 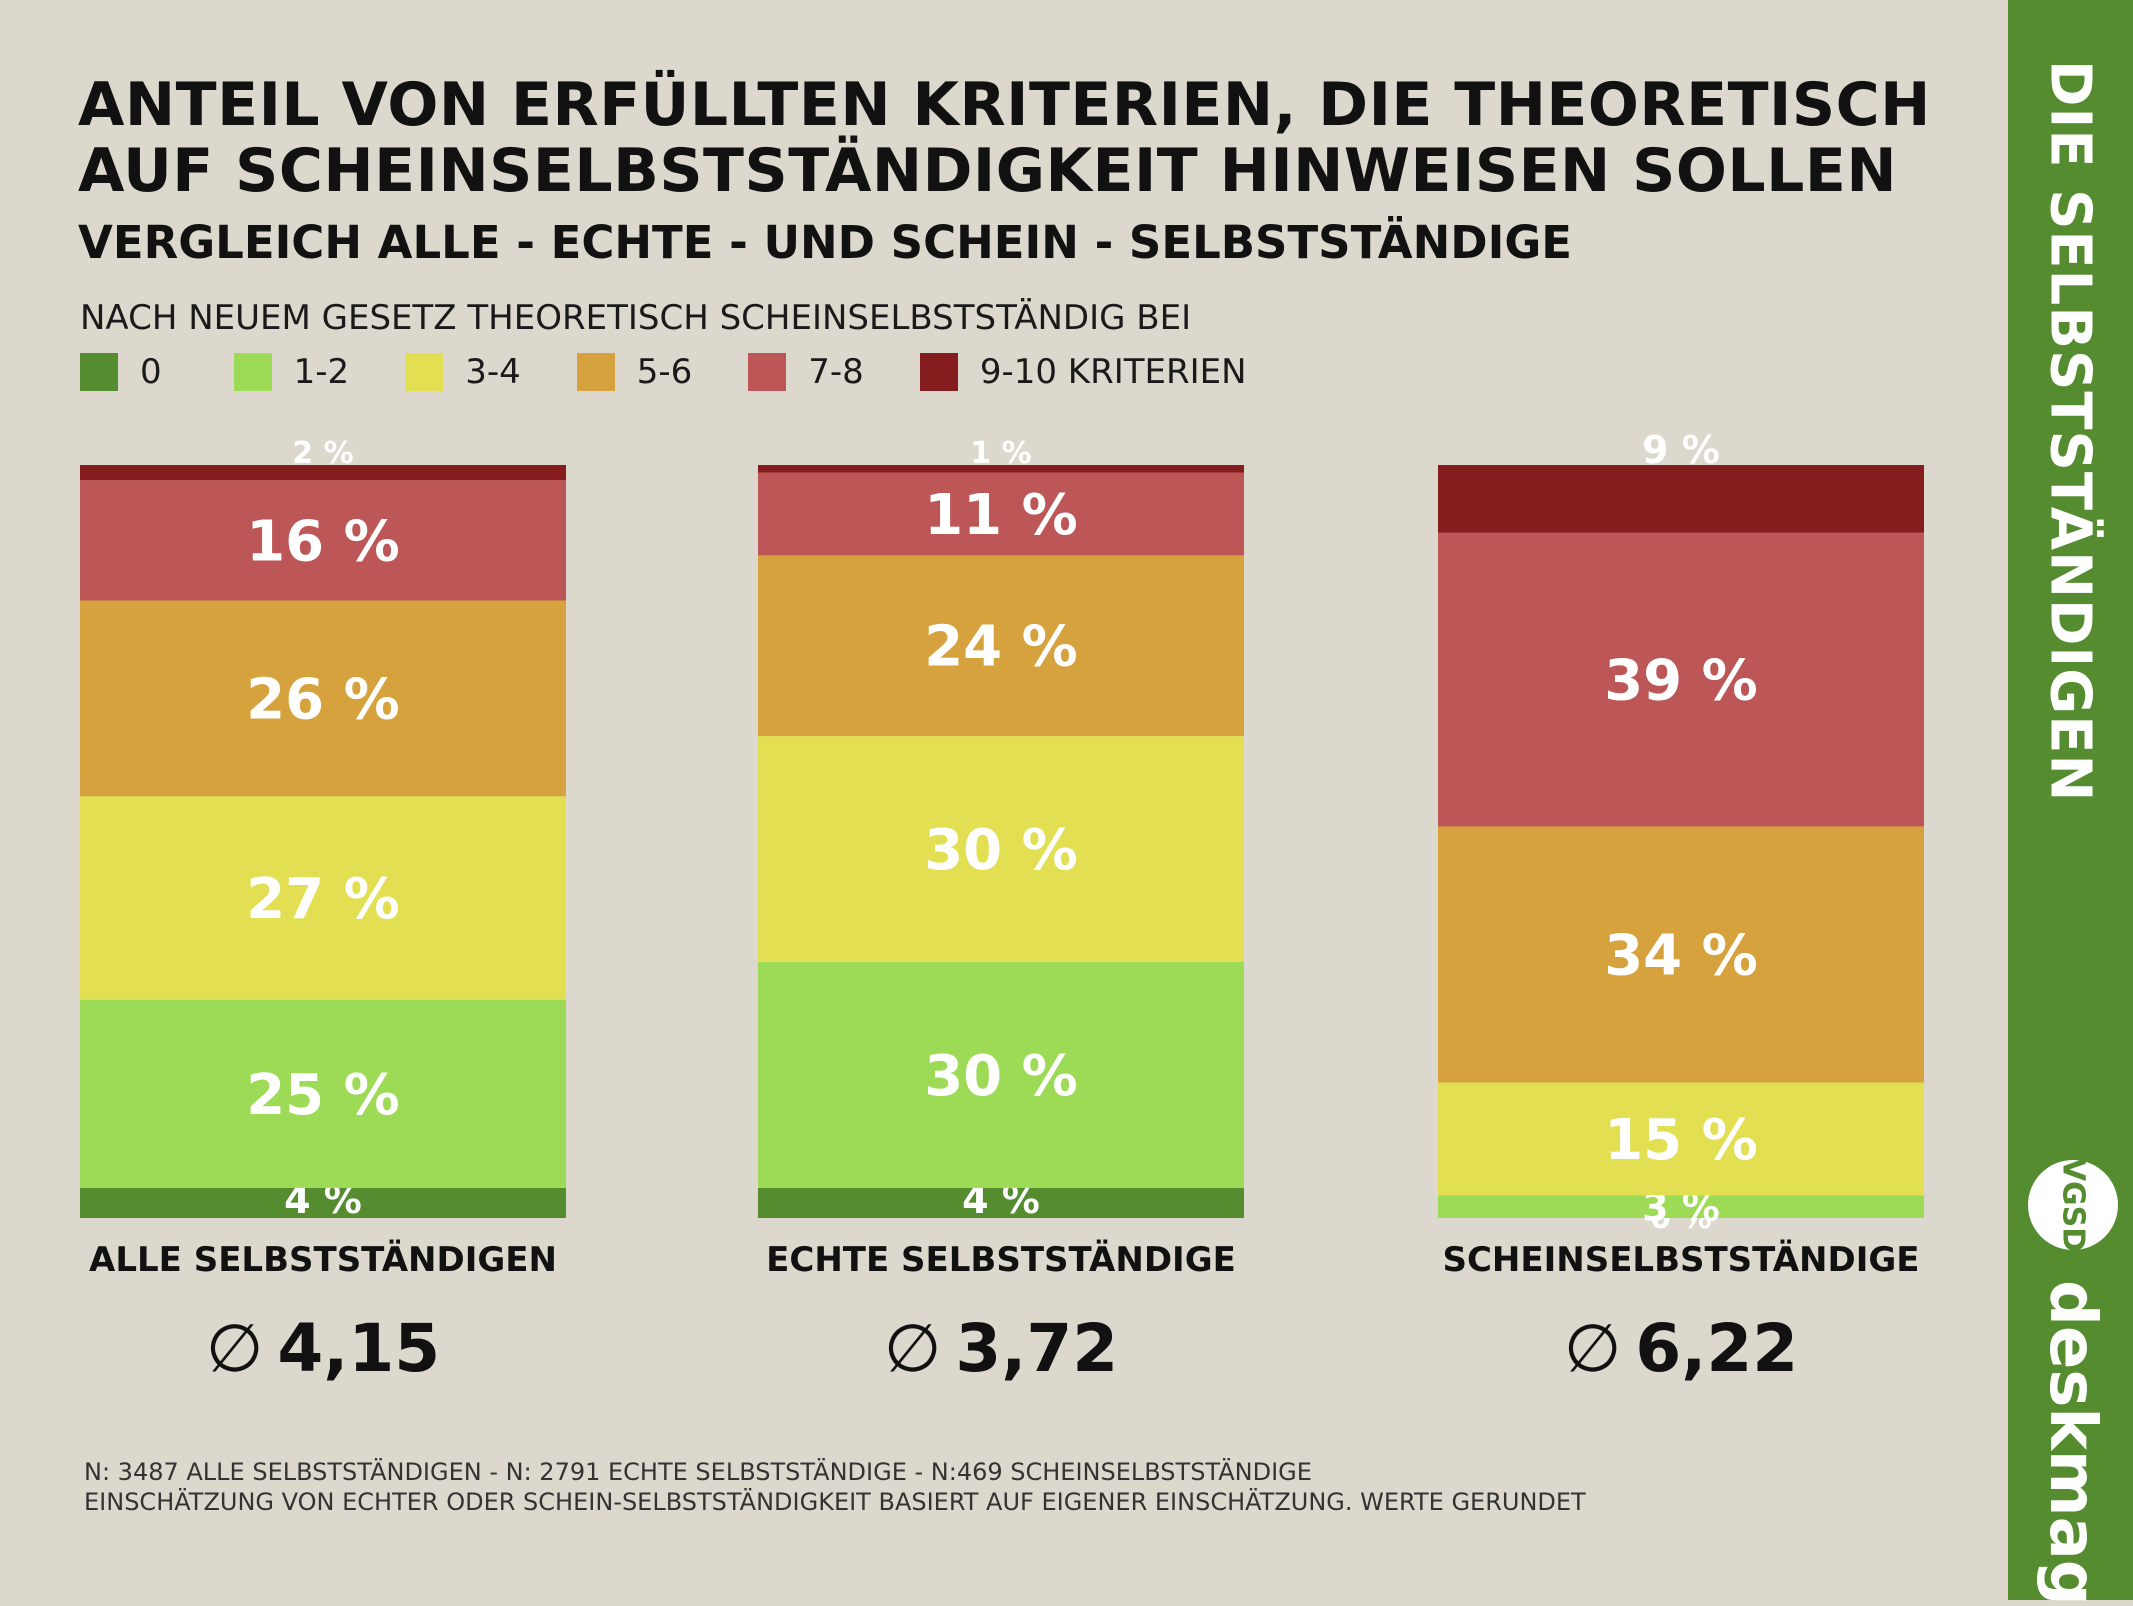 I want to click on legend-label: 5-6, so click(x=664, y=372).